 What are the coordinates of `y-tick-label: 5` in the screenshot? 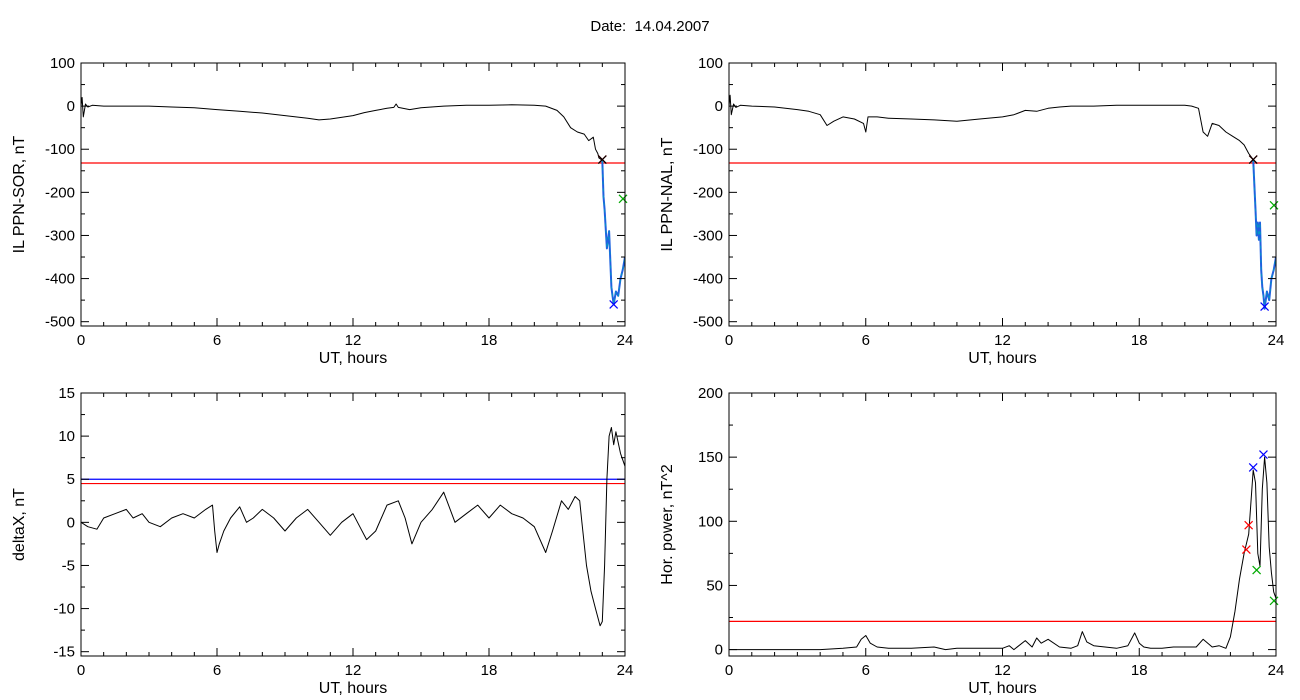 It's located at (71, 479).